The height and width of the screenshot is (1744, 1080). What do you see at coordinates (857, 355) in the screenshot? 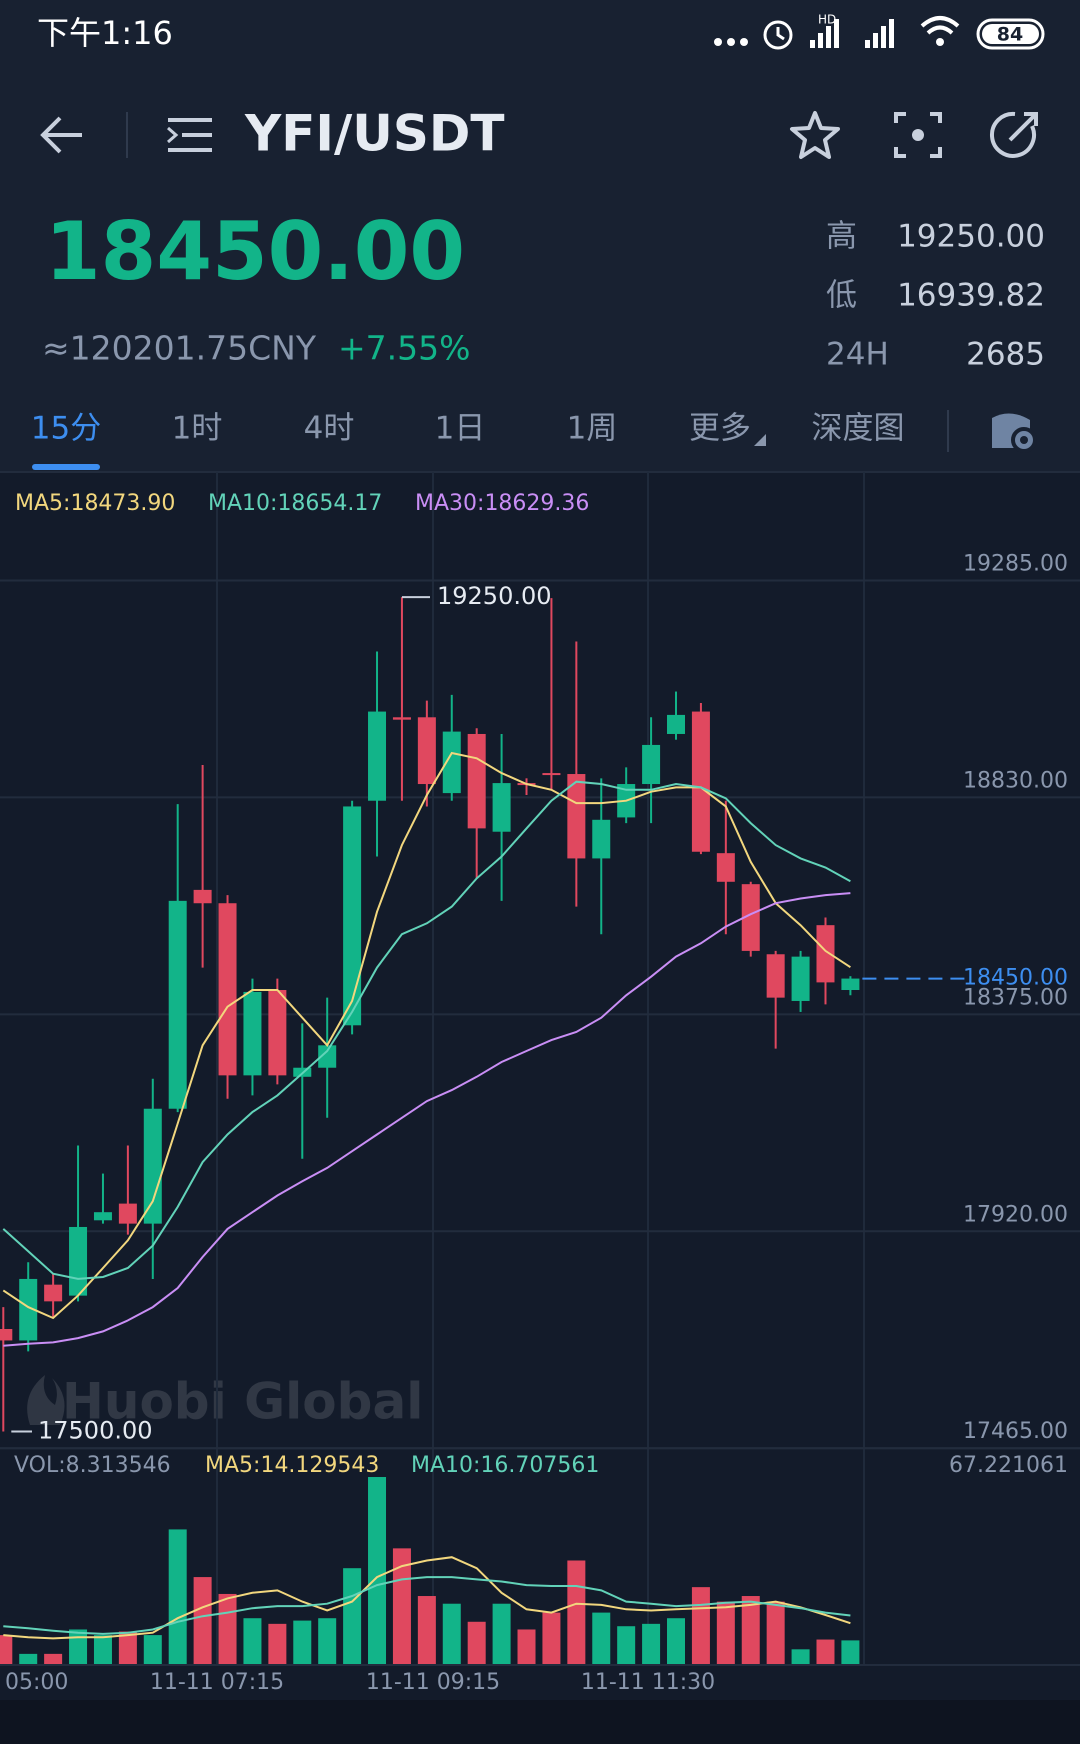
I see `stat-label: 24H` at bounding box center [857, 355].